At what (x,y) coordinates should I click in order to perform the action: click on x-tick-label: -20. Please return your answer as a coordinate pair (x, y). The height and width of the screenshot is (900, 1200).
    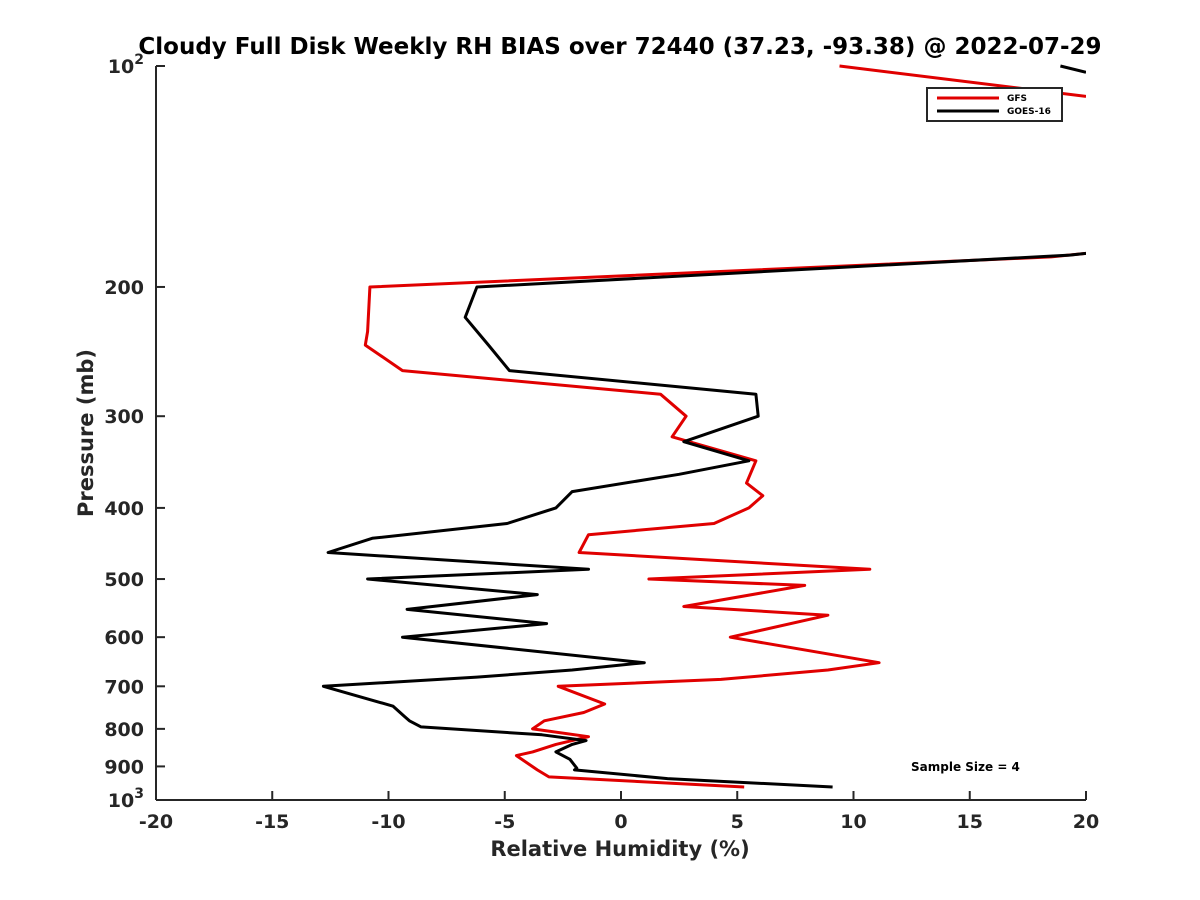
    Looking at the image, I should click on (156, 822).